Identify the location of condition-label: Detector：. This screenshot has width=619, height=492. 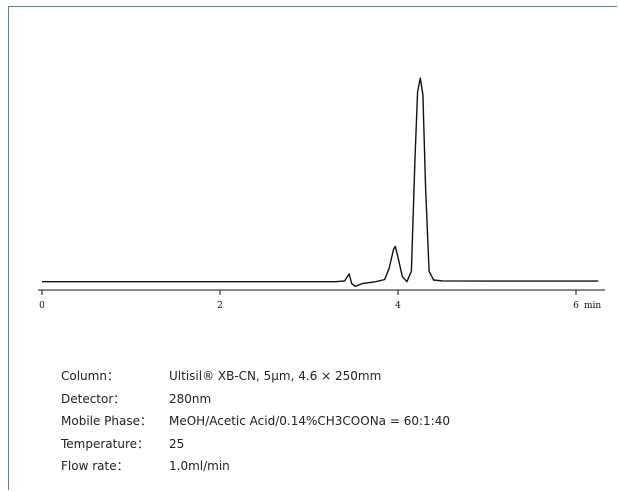
(93, 398).